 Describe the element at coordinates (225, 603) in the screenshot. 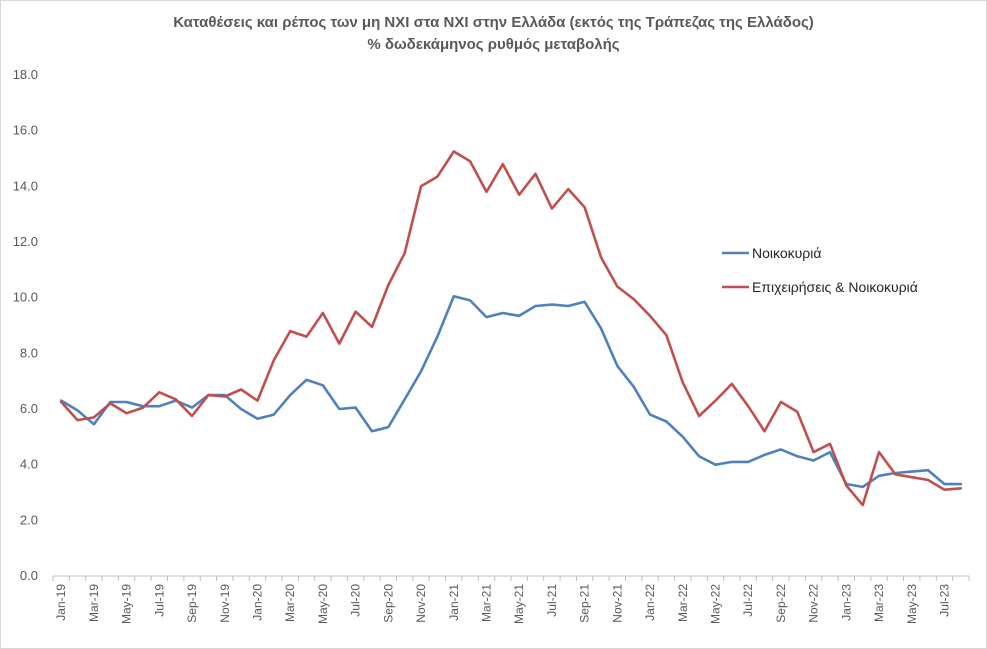

I see `x-tick-label: Nov-19` at that location.